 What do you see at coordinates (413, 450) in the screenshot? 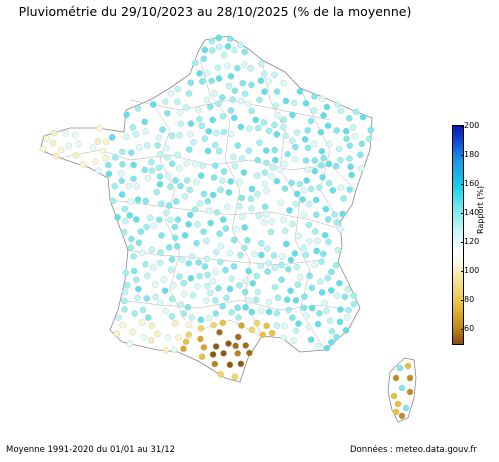
I see `footer-source: Données : meteo.data.gouv.fr` at bounding box center [413, 450].